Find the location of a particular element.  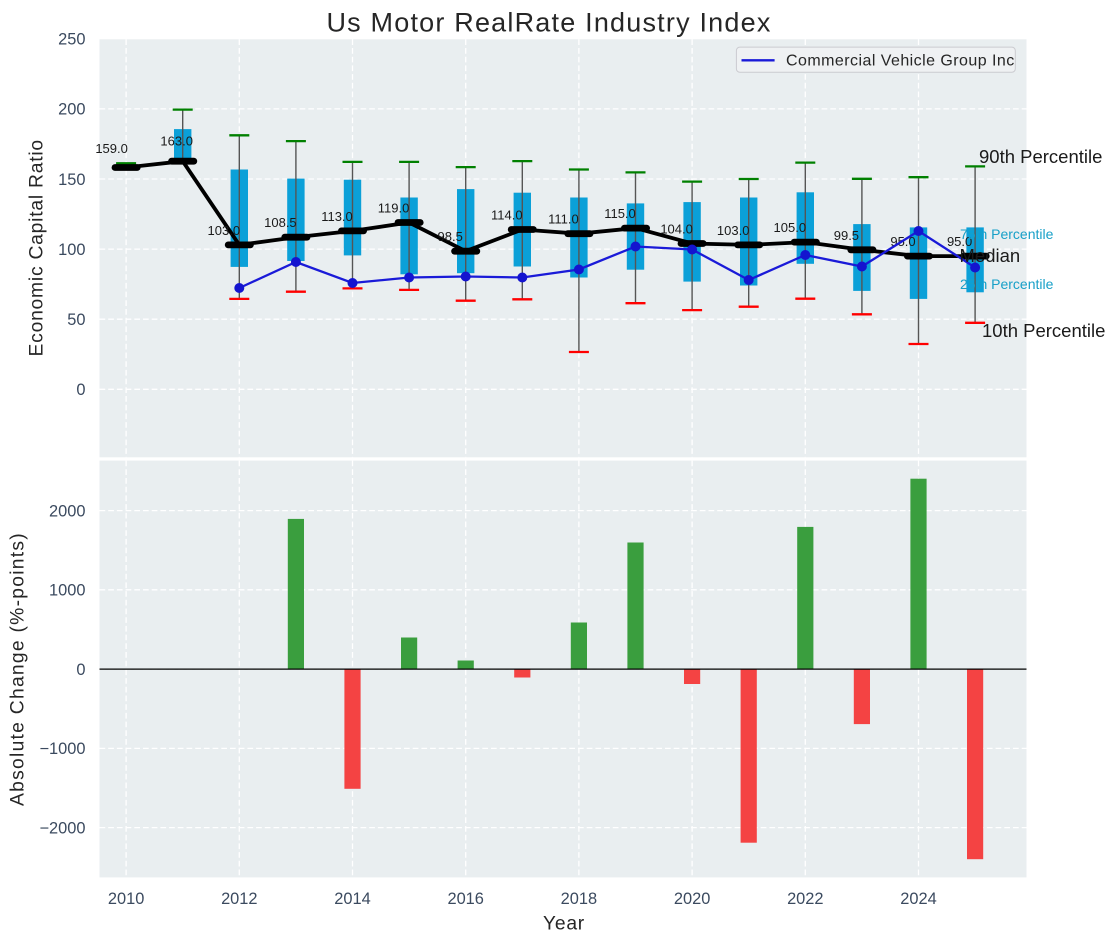

svg-text: 2022 is located at coordinates (805, 899).